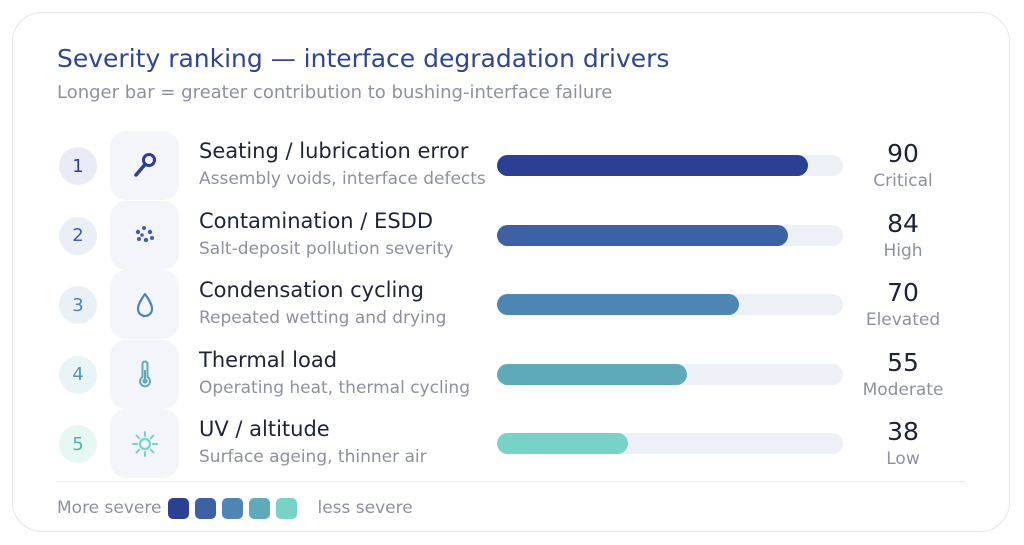 This screenshot has width=1024, height=545. What do you see at coordinates (342, 179) in the screenshot?
I see `bar-description: Assembly voids, interface defects` at bounding box center [342, 179].